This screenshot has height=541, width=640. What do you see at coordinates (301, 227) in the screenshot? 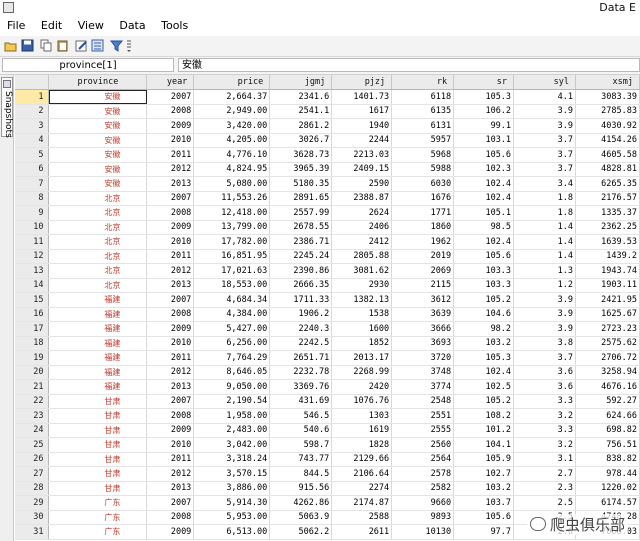
I see `cell-jgmj: 2678.55` at bounding box center [301, 227].